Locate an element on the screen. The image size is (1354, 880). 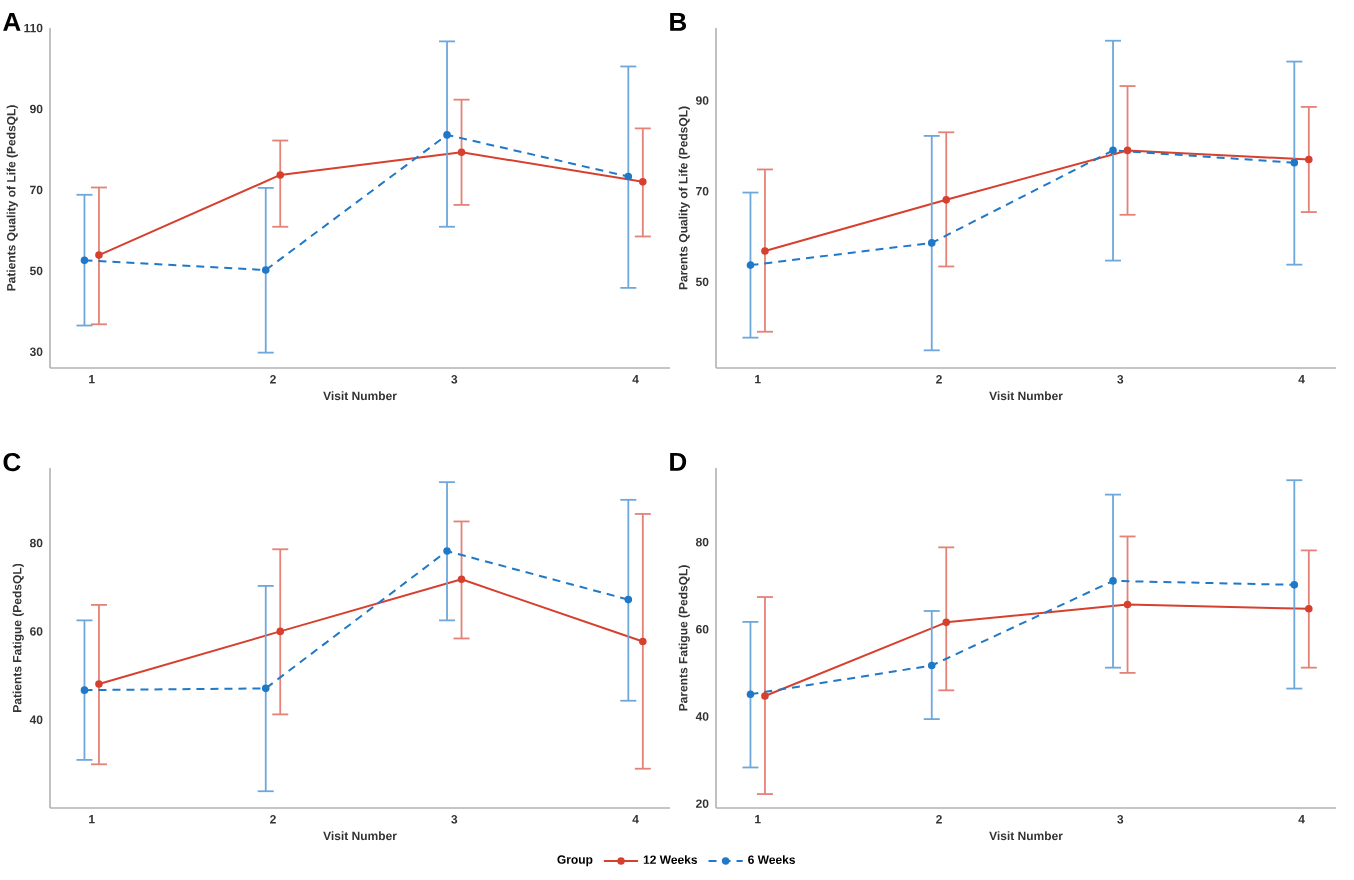
chart-title: B is located at coordinates (678, 21).